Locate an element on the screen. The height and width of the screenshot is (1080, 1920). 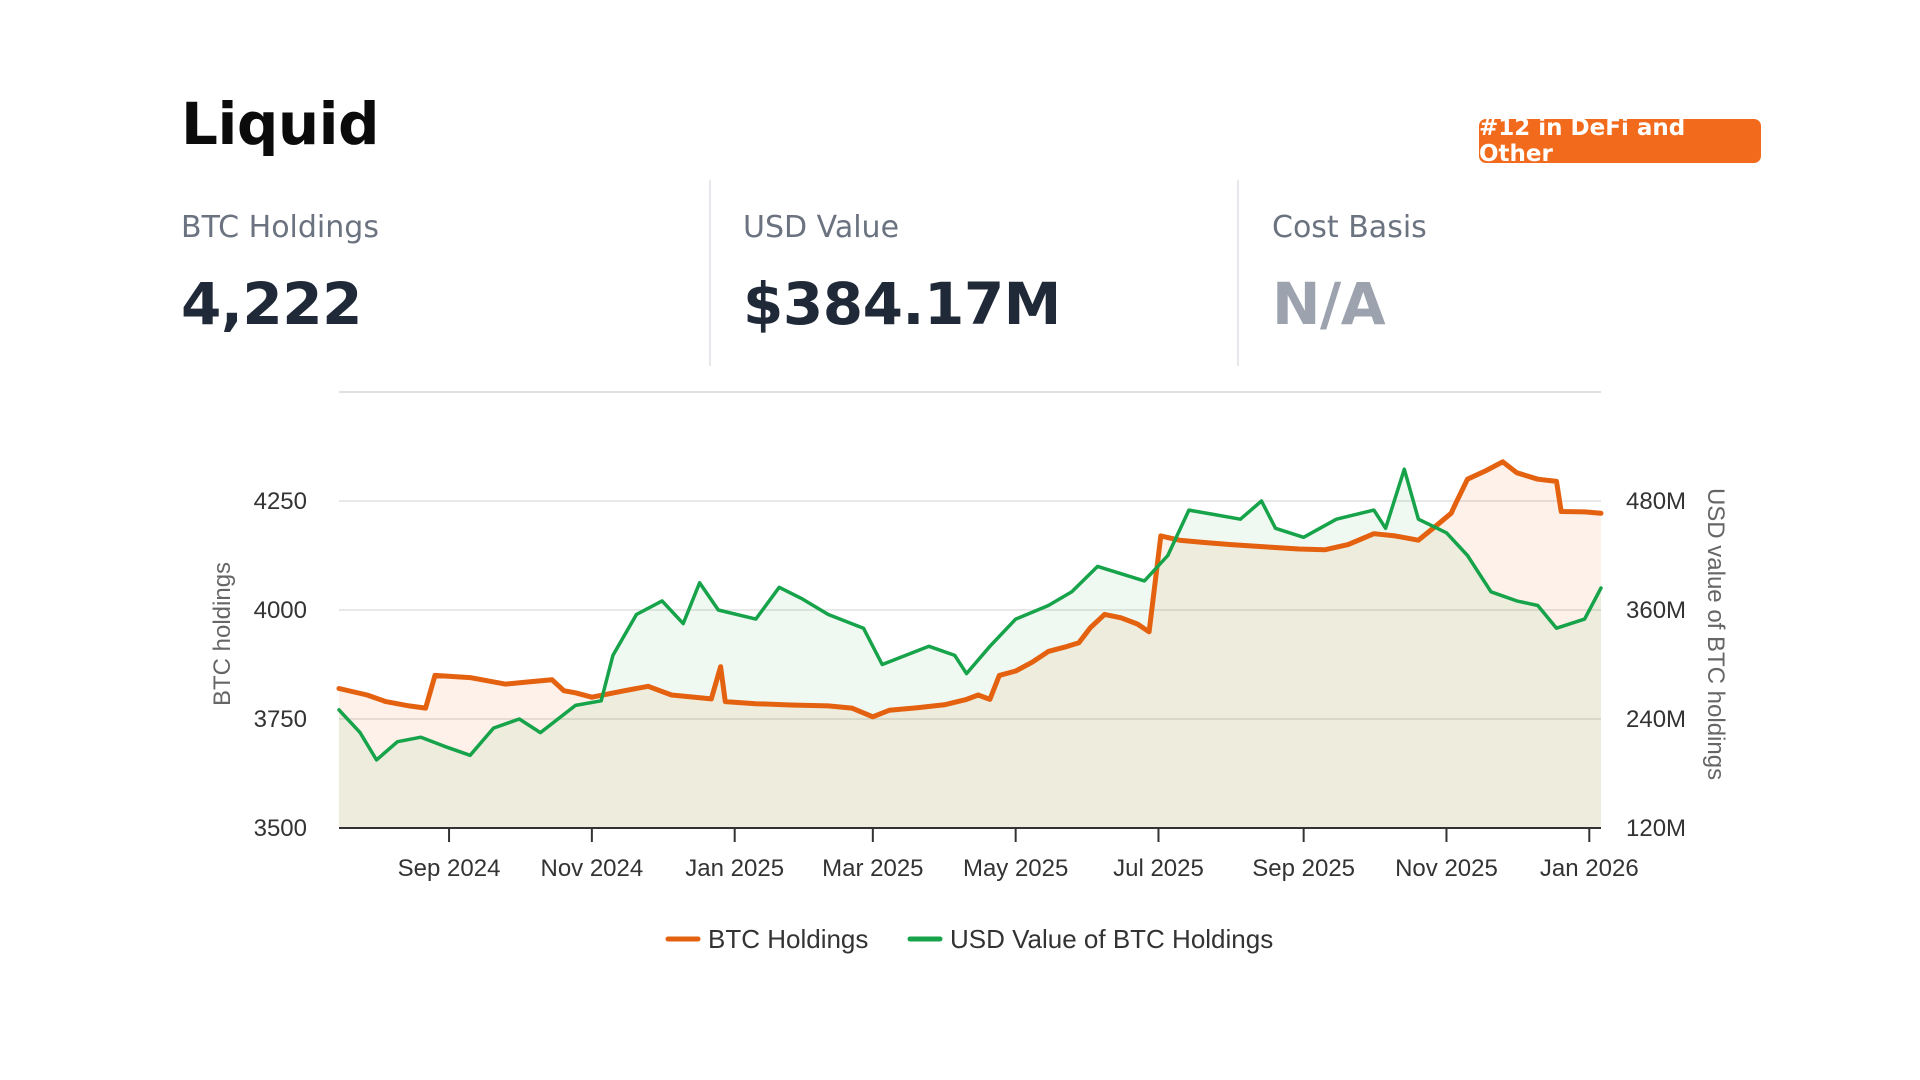
y-left-axis-title: BTC holdings is located at coordinates (222, 634).